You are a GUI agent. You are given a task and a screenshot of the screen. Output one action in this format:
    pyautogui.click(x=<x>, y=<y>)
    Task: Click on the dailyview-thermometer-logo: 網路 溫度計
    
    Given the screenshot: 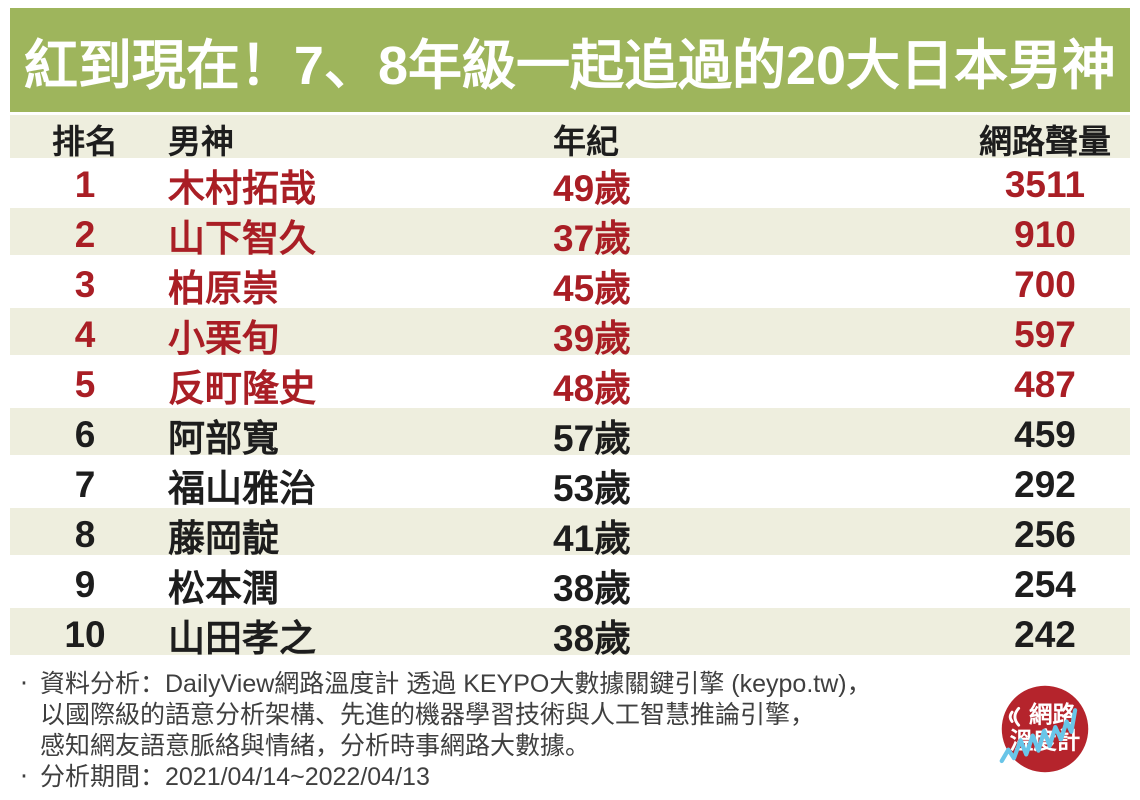 What is the action you would take?
    pyautogui.click(x=1044, y=729)
    